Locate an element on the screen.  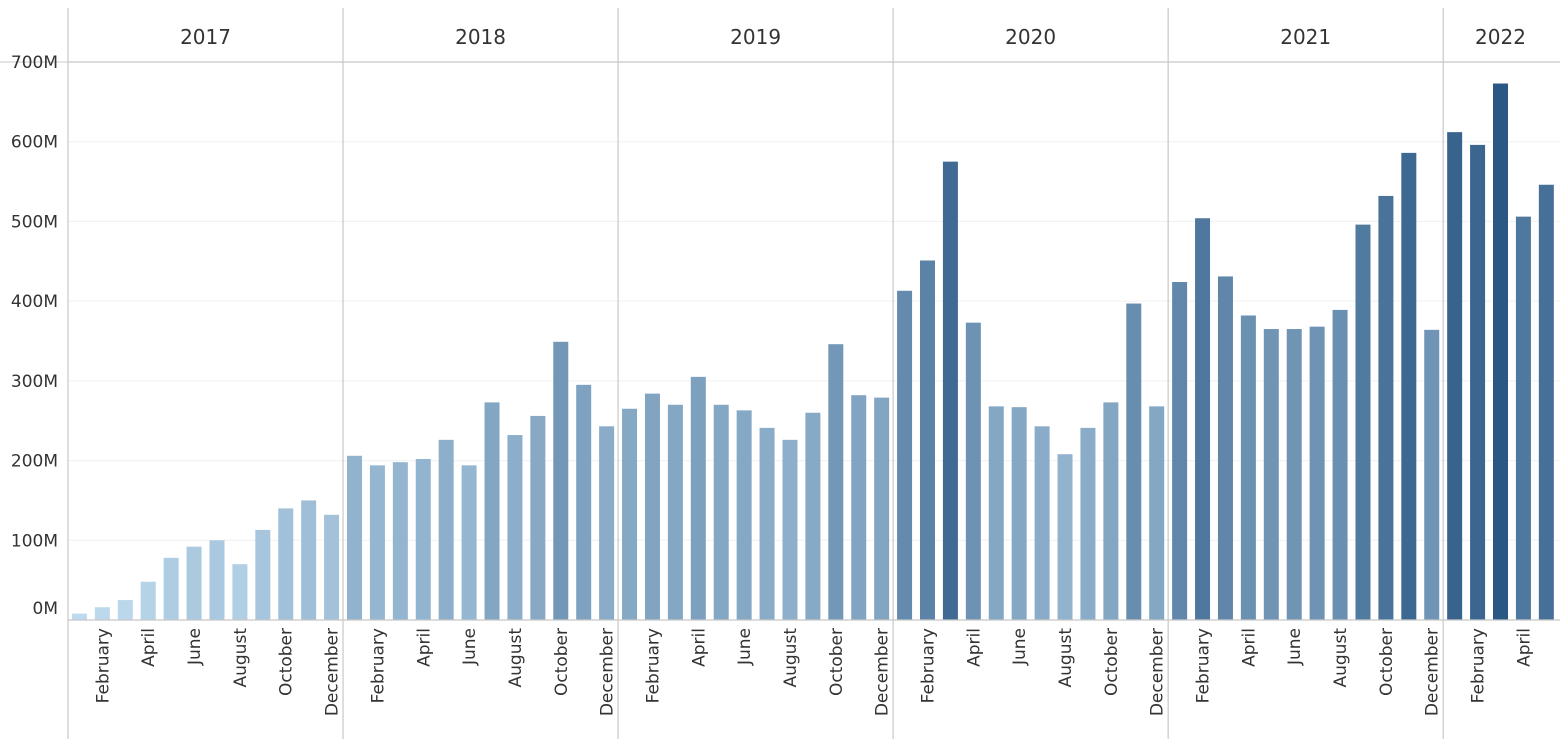
y-tick-label: 700M is located at coordinates (34, 63).